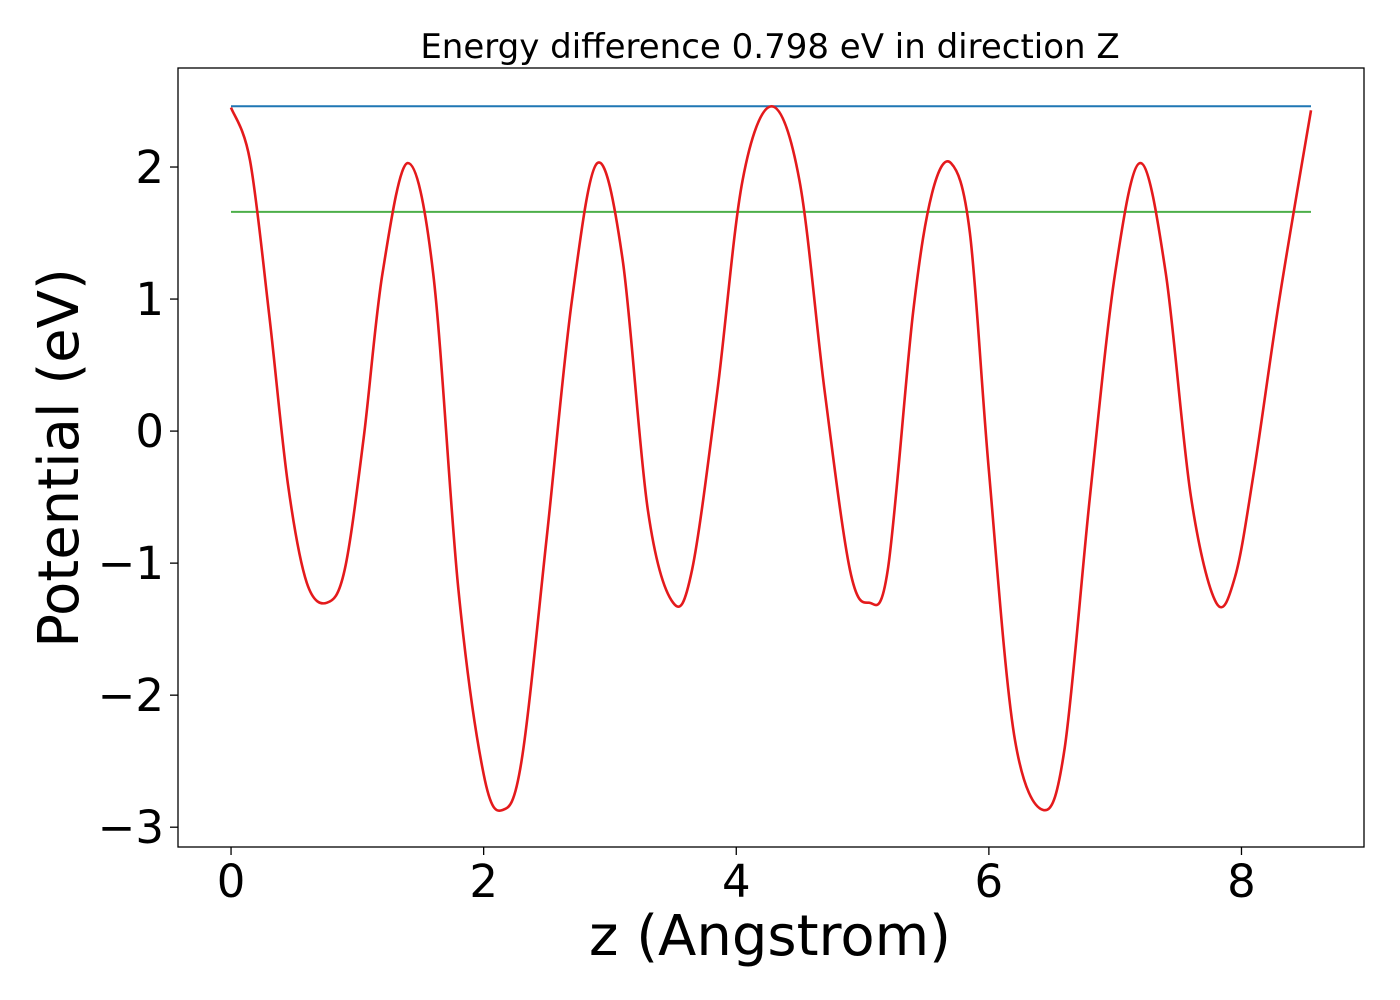  What do you see at coordinates (149, 167) in the screenshot?
I see `y-tick-label: 2` at bounding box center [149, 167].